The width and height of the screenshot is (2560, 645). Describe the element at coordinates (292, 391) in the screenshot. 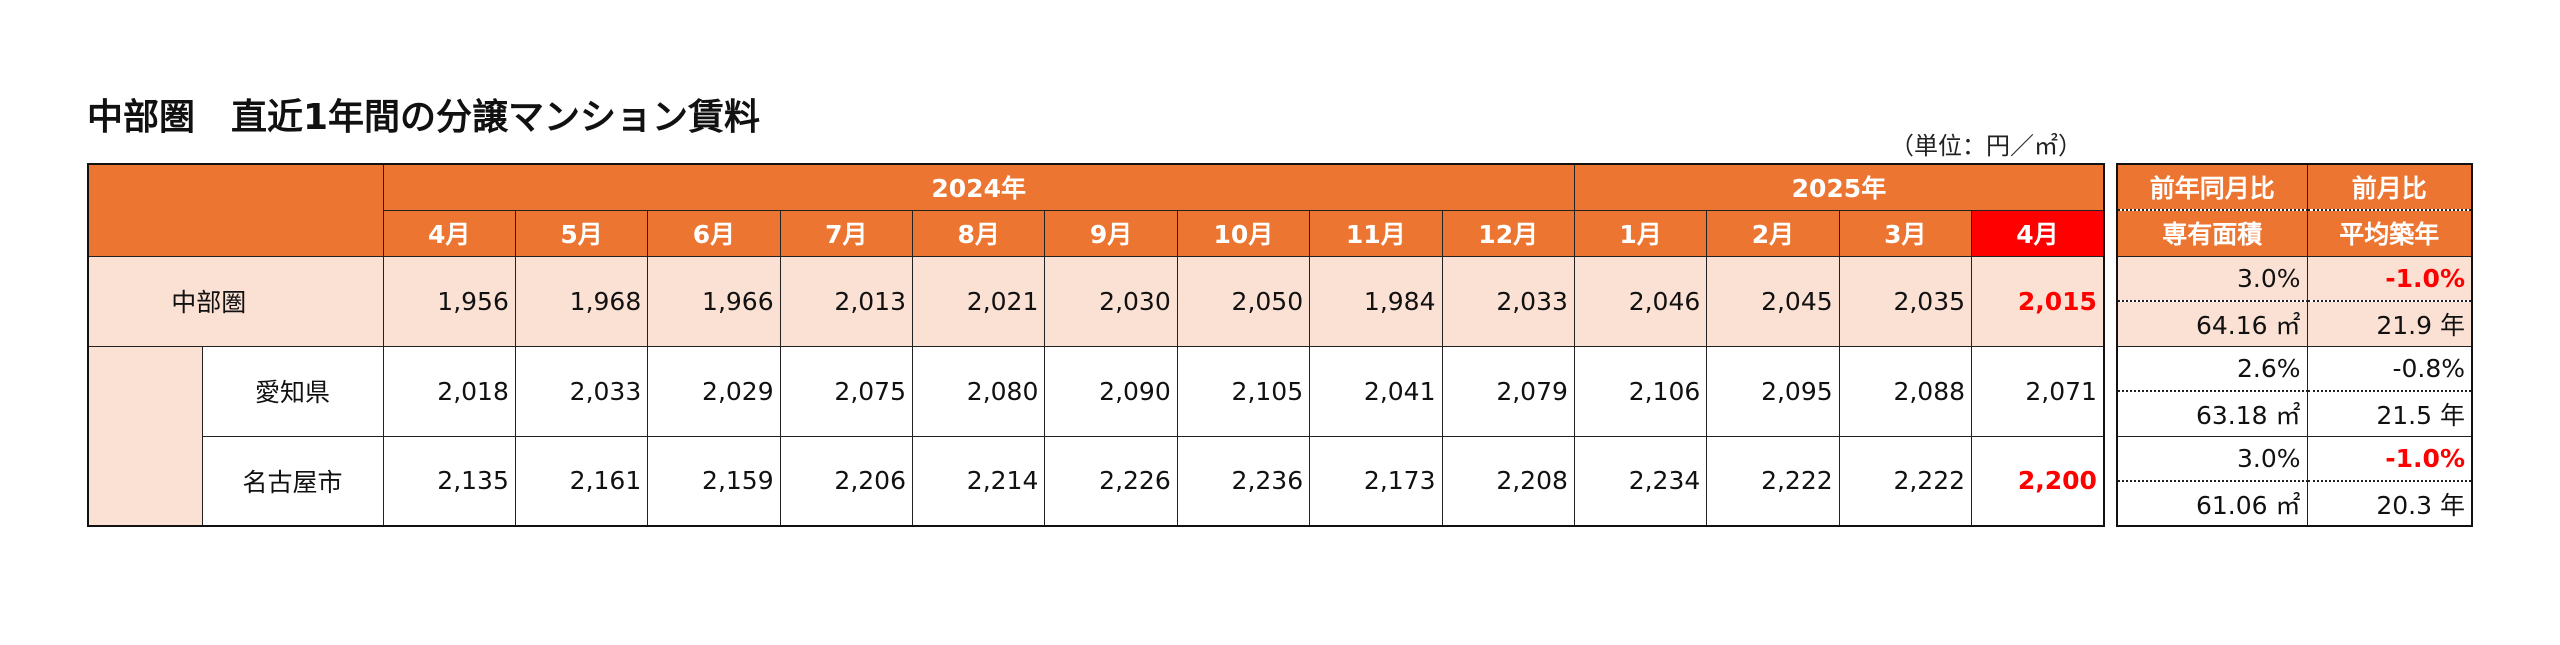

I see `row-label: 愛知県` at that location.